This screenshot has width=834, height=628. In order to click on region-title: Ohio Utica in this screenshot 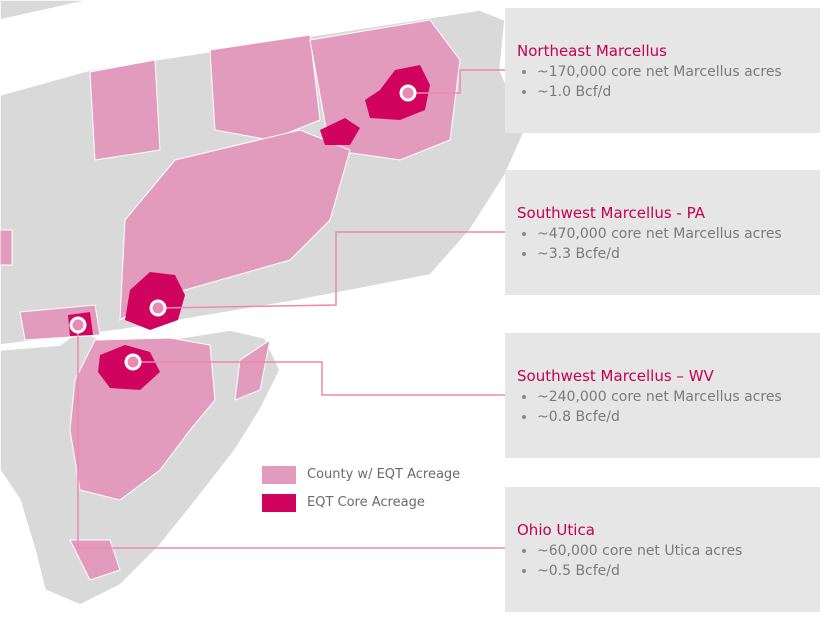, I will do `click(556, 530)`.